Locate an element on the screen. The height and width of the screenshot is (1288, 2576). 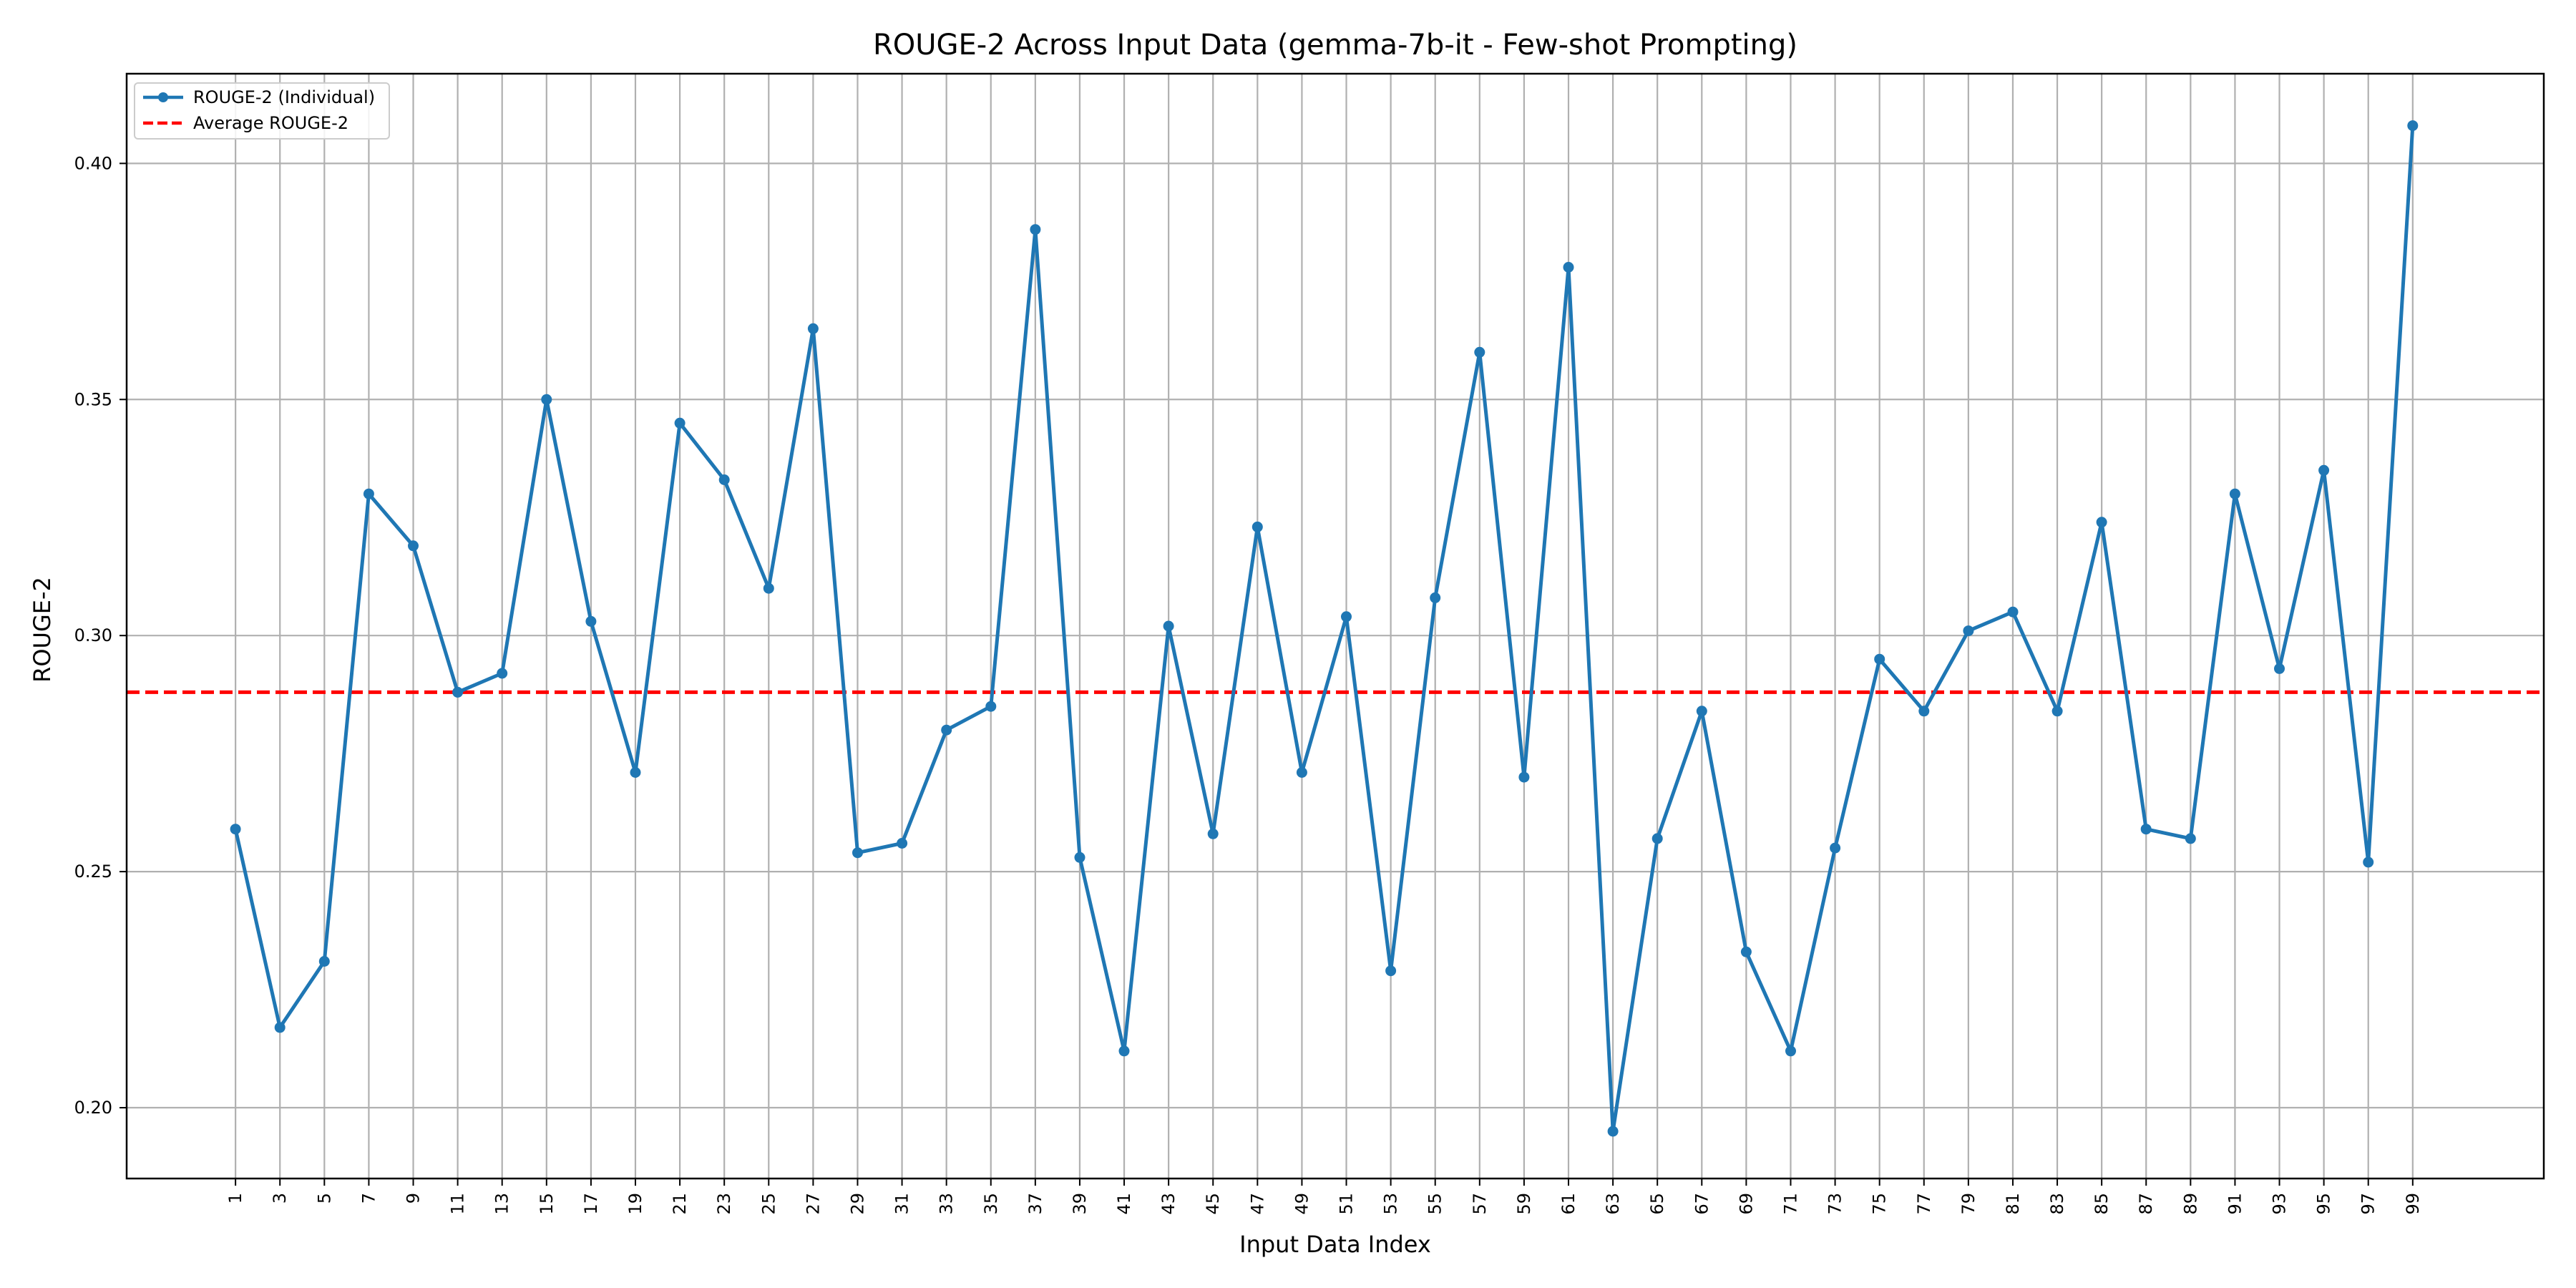
legend: ROUGE-2 (Individual) Average ROUGE-2 is located at coordinates (262, 111).